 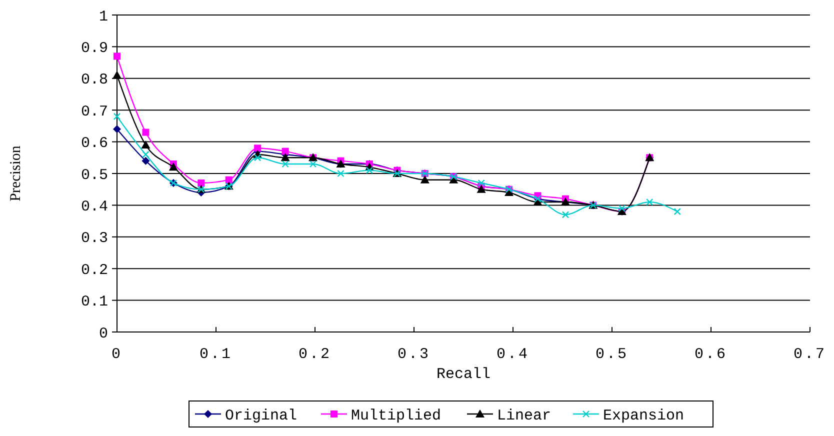 What do you see at coordinates (94, 175) in the screenshot?
I see `y-tick-label: 0.5` at bounding box center [94, 175].